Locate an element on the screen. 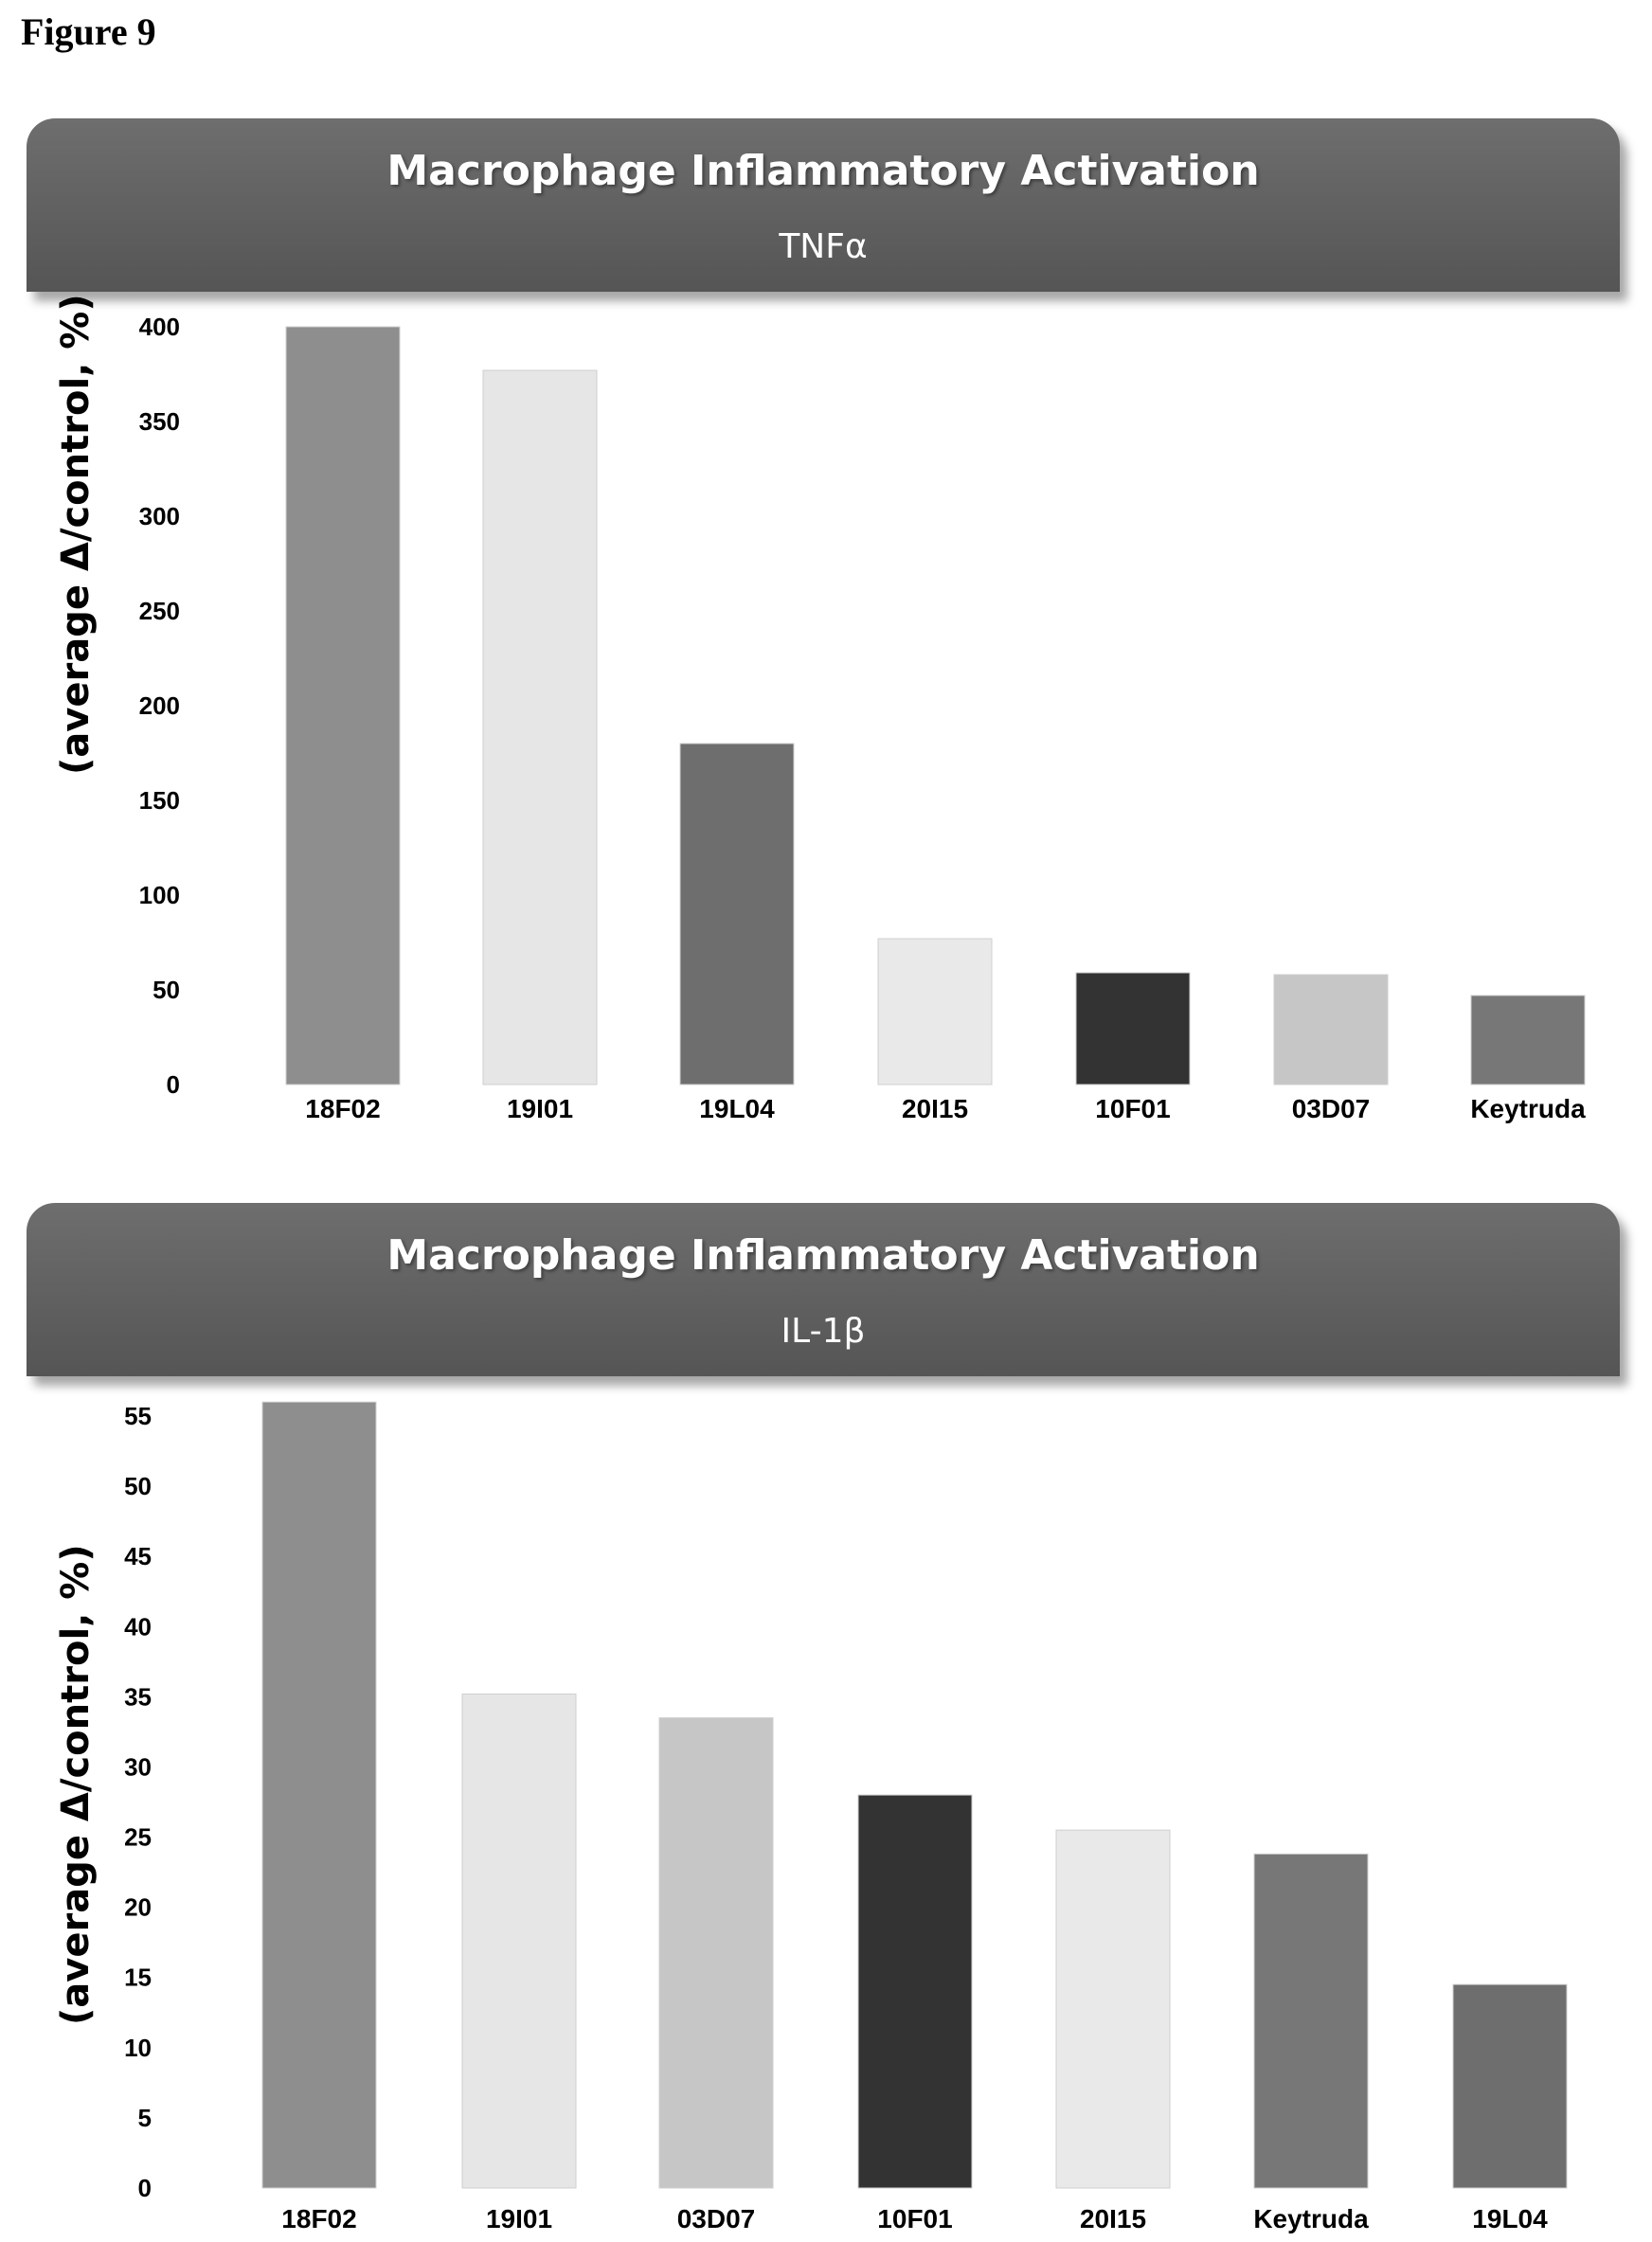  y-tick-label: 35 is located at coordinates (138, 1696).